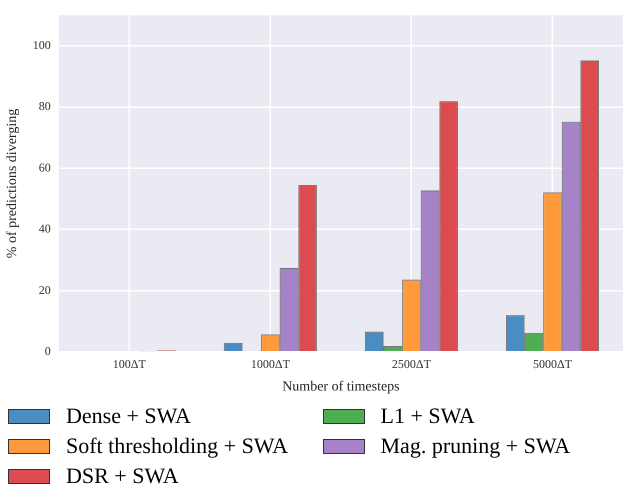  Describe the element at coordinates (44, 106) in the screenshot. I see `y-tick-label: 80` at that location.